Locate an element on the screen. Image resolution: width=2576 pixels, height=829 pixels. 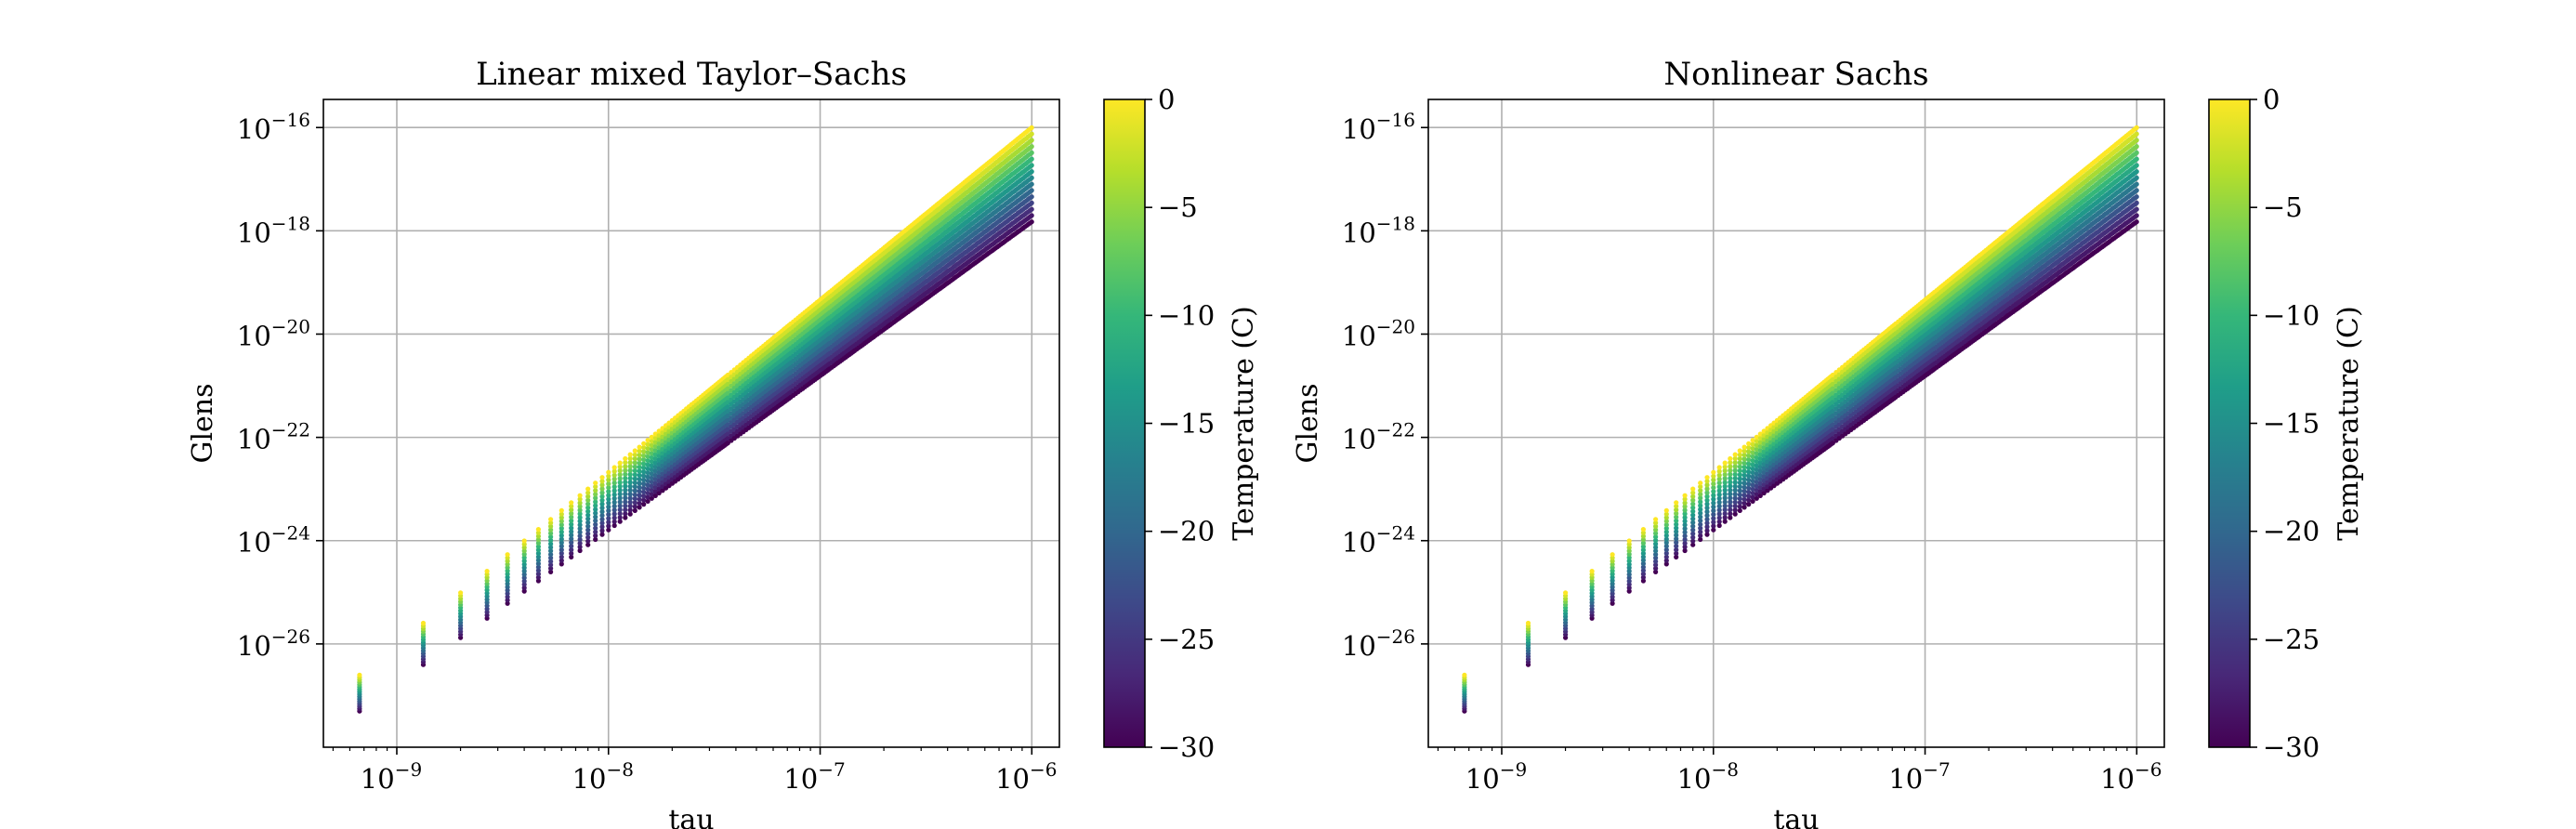
chart-title: Linear mixed Taylor–Sachs is located at coordinates (691, 74).